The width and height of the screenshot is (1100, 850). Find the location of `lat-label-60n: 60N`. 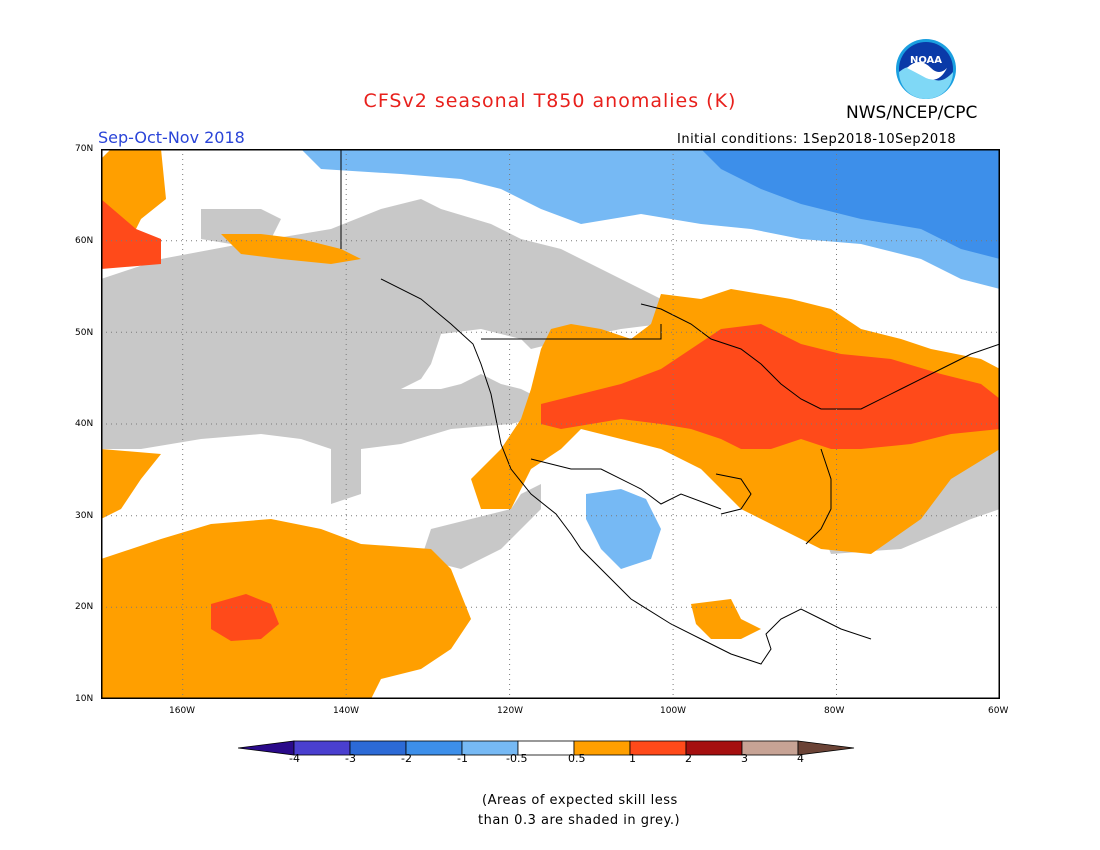

lat-label-60n: 60N is located at coordinates (84, 241).